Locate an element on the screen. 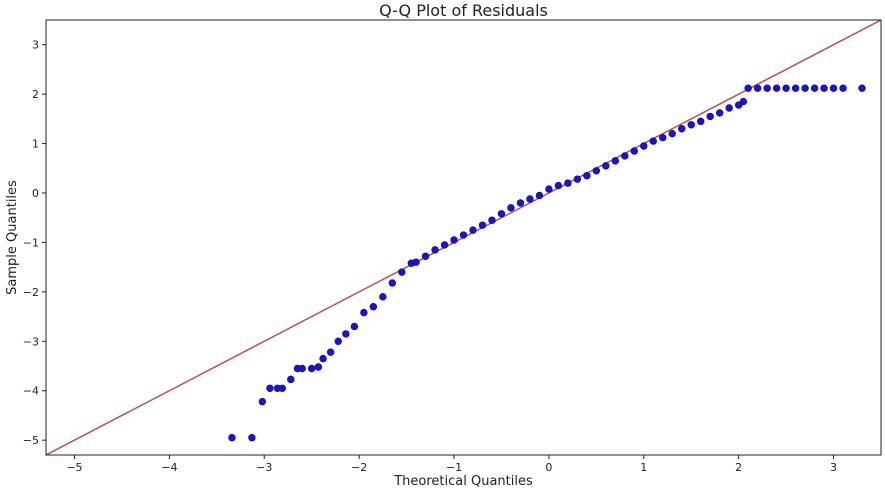  y-tick-label: −2 is located at coordinates (31, 292).